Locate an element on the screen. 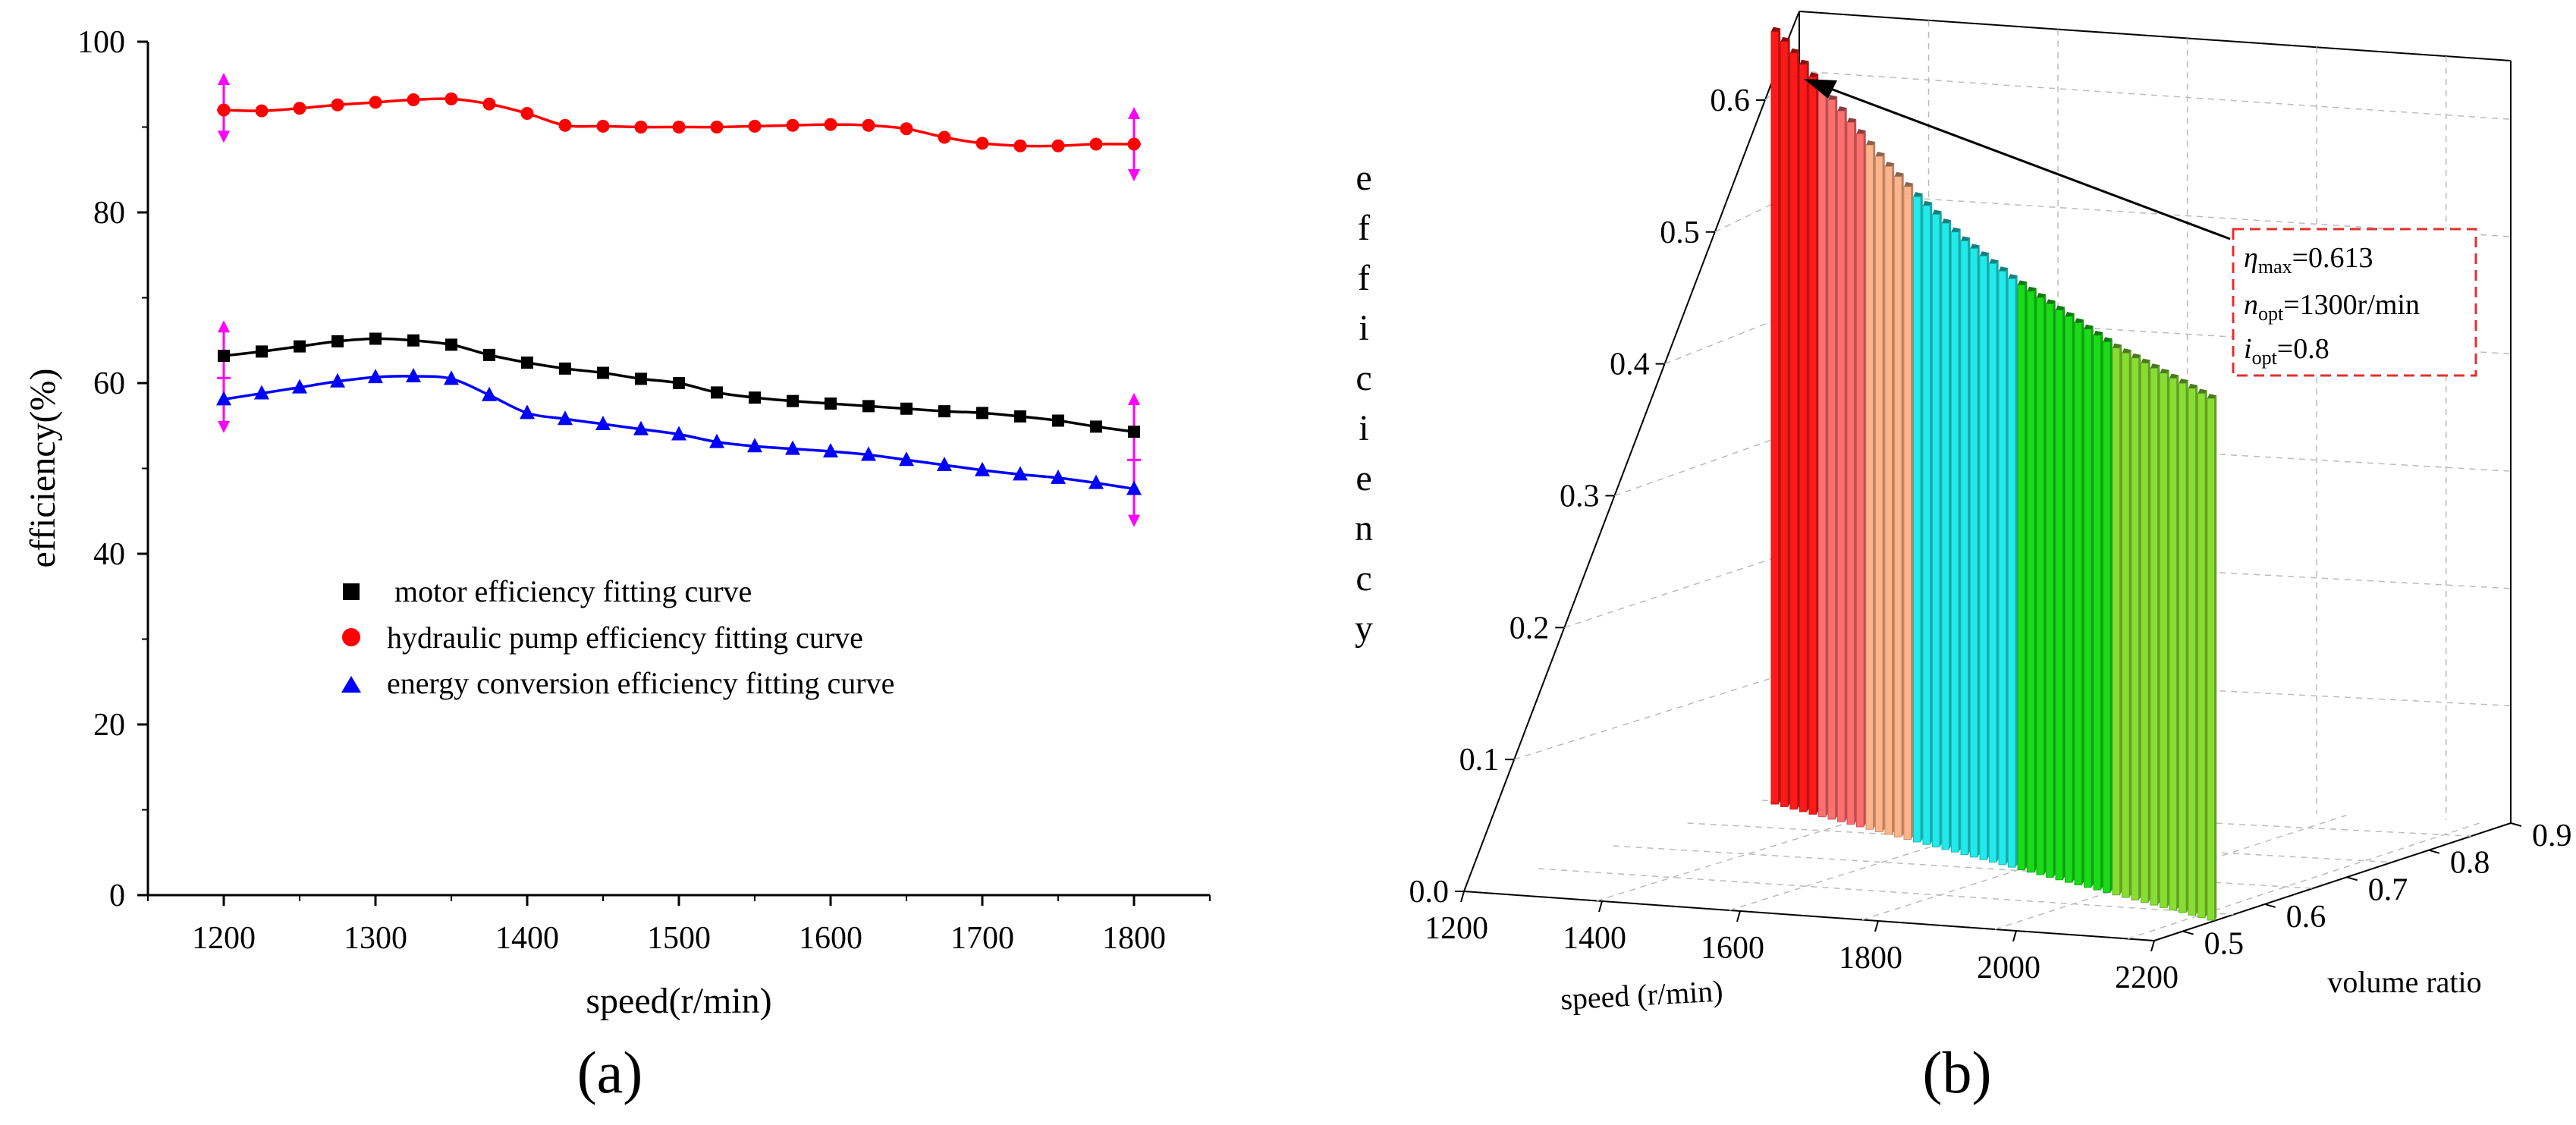 This screenshot has height=1125, width=2576. y-tick-label: 0 is located at coordinates (117, 896).